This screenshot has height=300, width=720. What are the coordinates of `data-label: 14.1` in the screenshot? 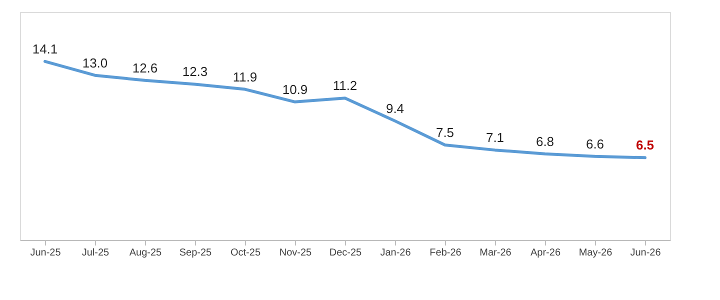 It's located at (45, 48).